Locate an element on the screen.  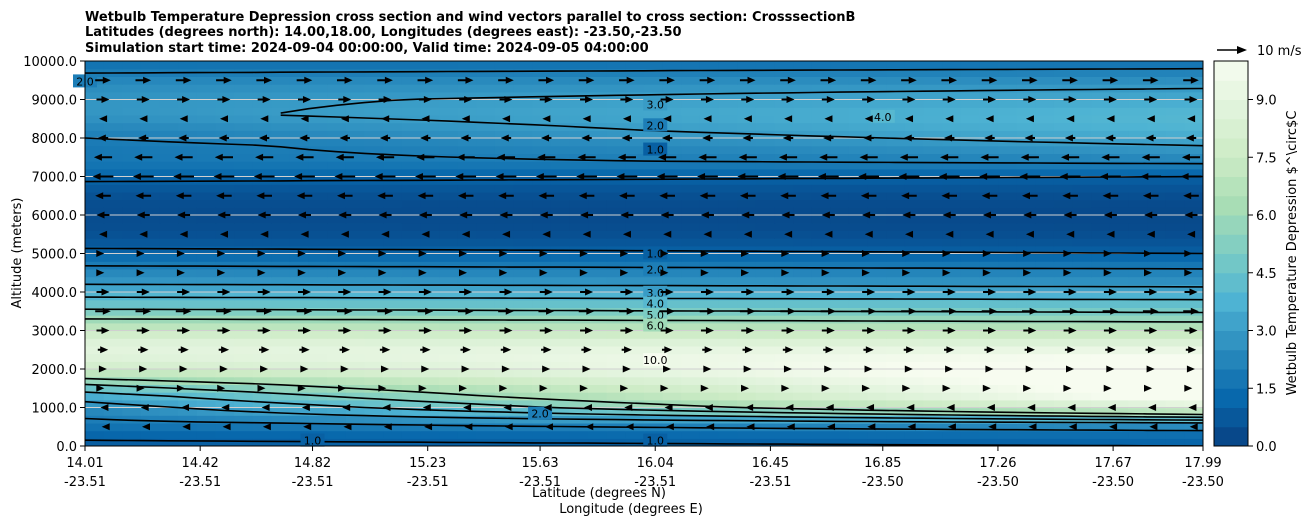
x-tick-label-lat: 15.63 is located at coordinates (539, 463).